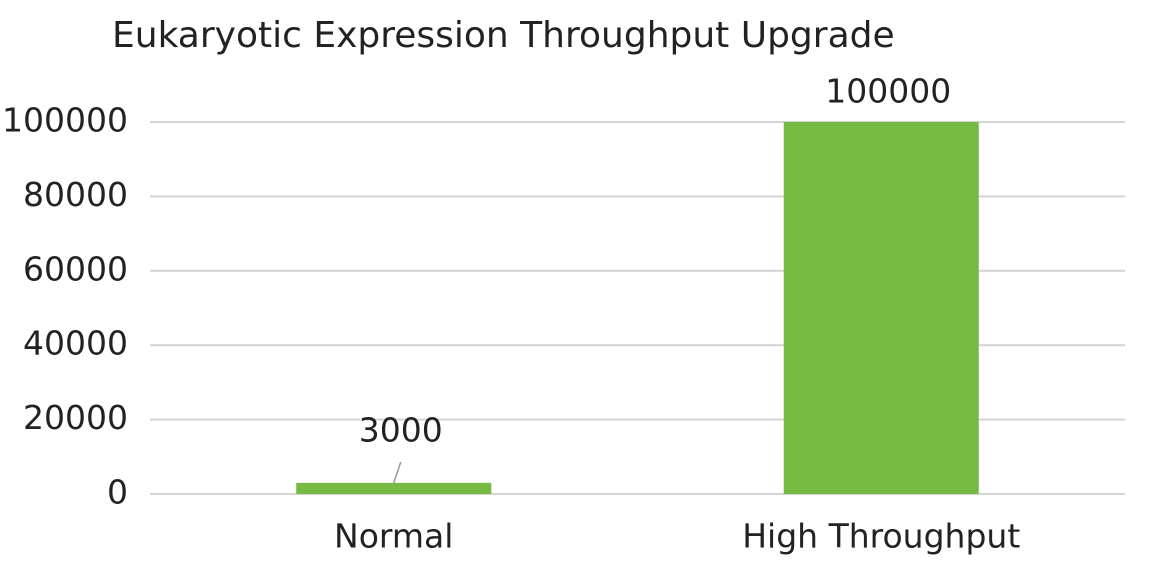 This screenshot has width=1150, height=572. Describe the element at coordinates (75, 417) in the screenshot. I see `y-tick-label: 20000` at that location.